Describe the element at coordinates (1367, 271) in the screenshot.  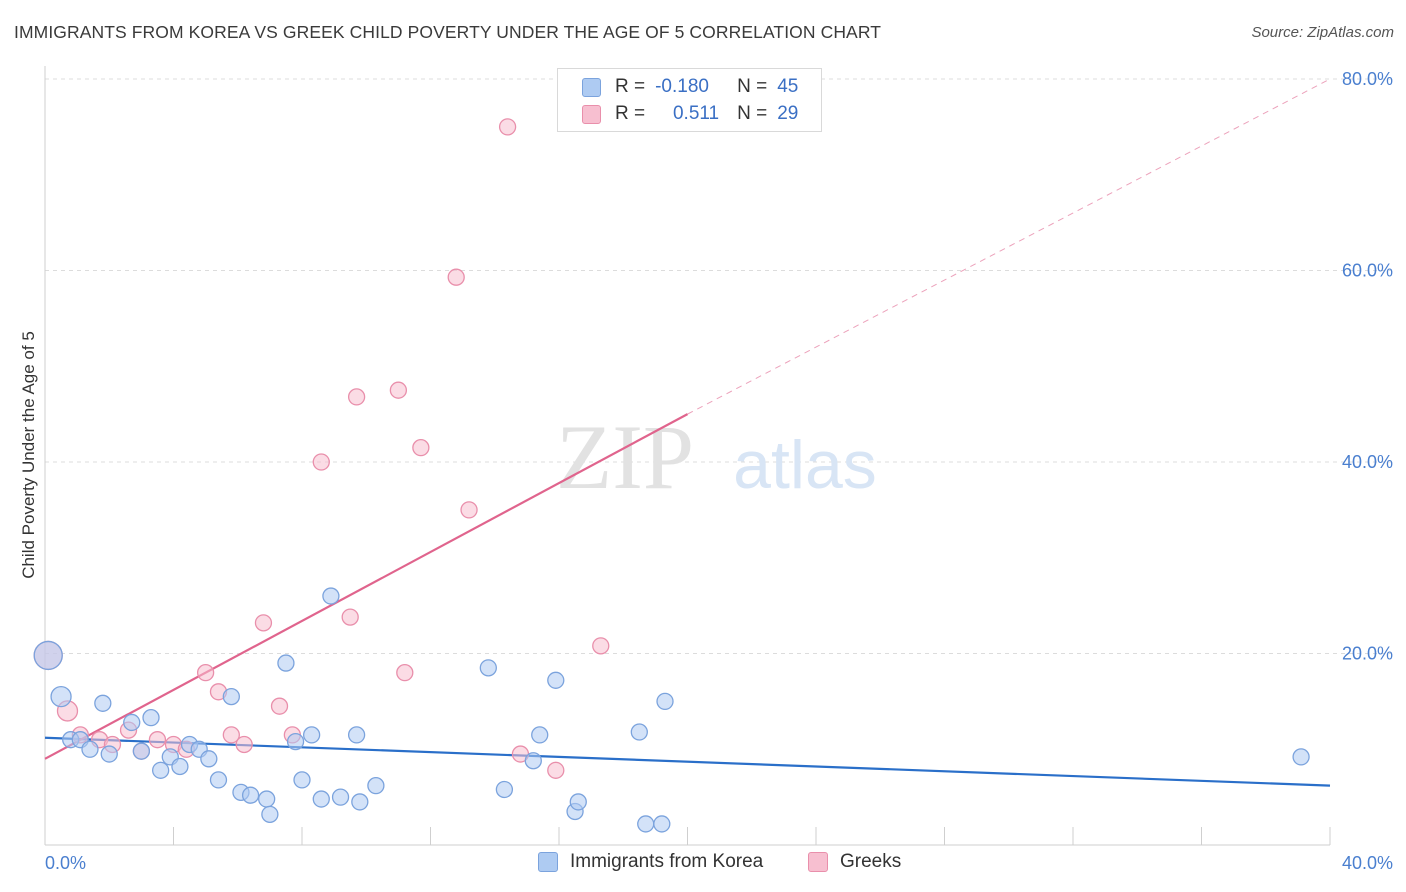
I see `y-tick-label: 60.0%` at that location.